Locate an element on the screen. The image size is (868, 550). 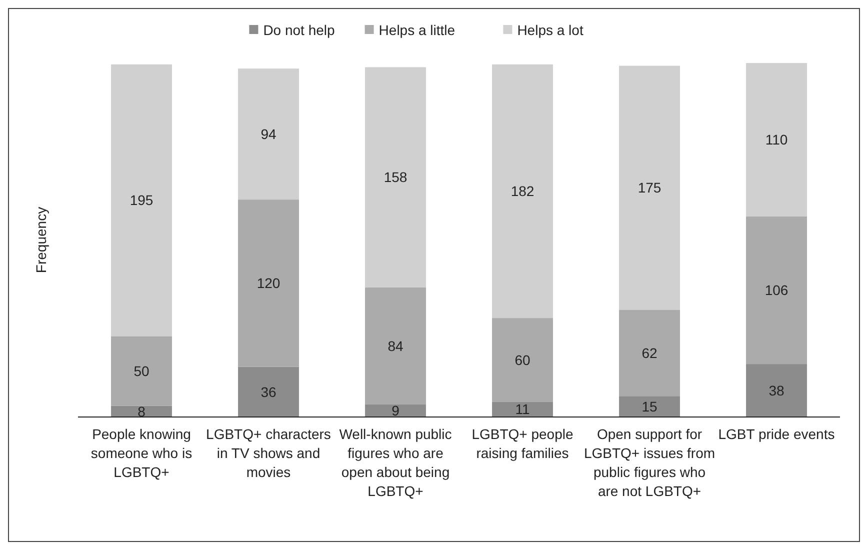
data-label: 60 is located at coordinates (522, 360).